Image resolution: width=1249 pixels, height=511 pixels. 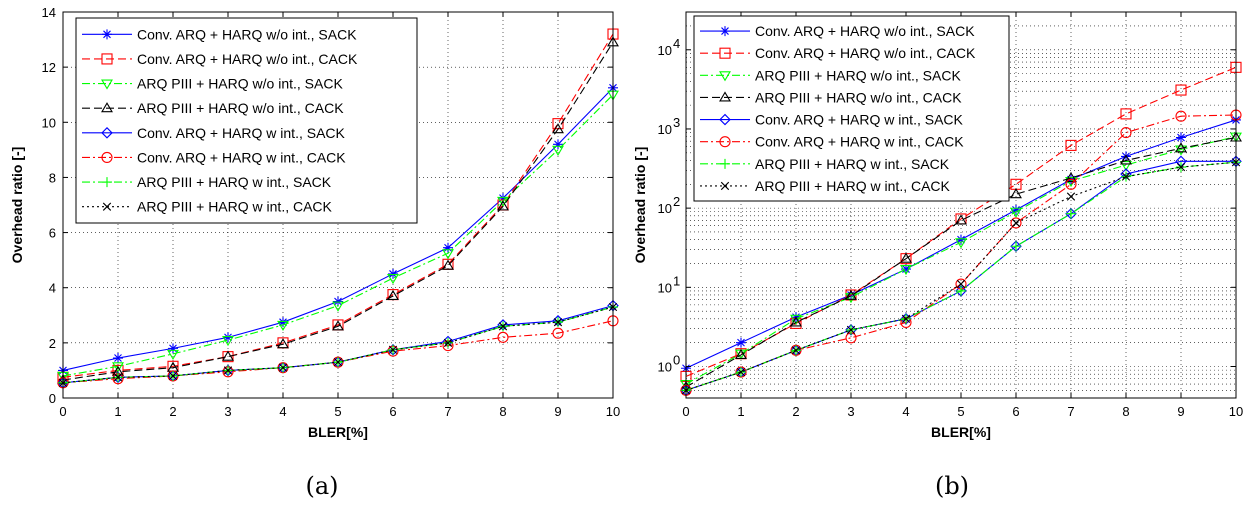 I want to click on x-tick-label: 10, so click(x=613, y=411).